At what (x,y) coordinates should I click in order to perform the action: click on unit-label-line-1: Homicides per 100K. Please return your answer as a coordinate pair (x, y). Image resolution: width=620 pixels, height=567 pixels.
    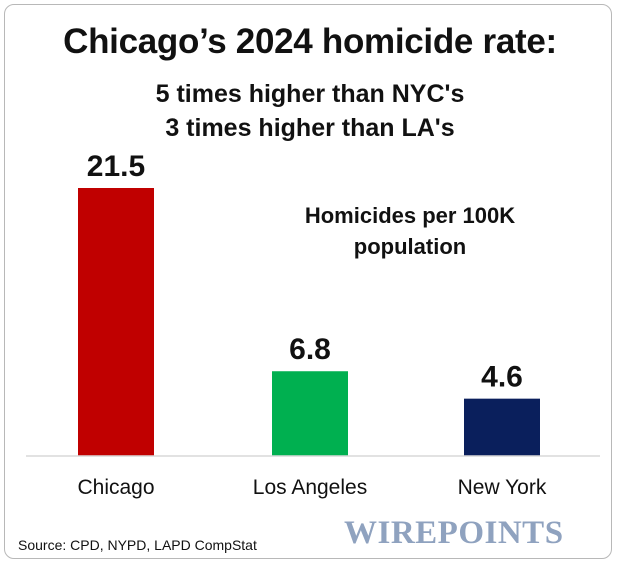
    Looking at the image, I should click on (410, 215).